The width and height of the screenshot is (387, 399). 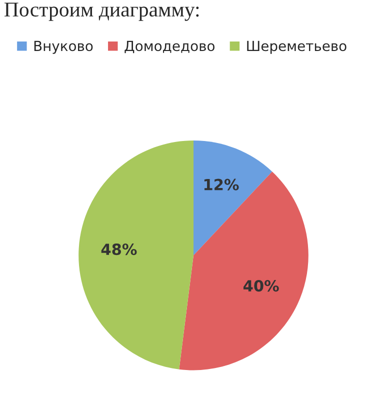 I want to click on data-label: 12%, so click(x=221, y=184).